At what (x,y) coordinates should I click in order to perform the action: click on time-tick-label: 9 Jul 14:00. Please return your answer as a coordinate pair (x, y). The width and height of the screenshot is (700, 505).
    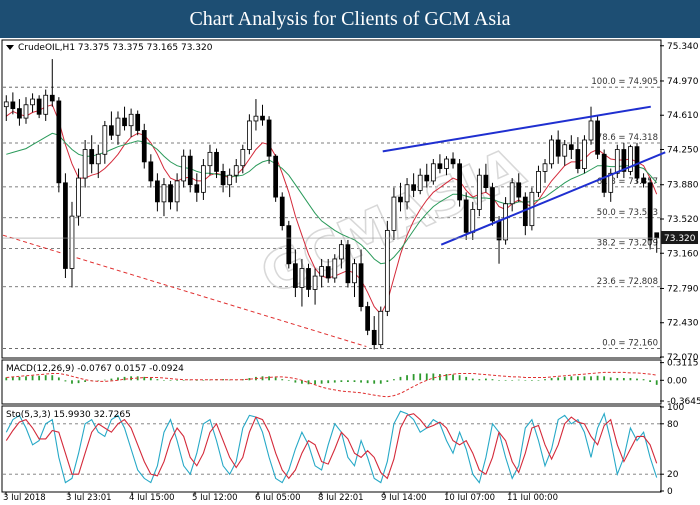
    Looking at the image, I should click on (404, 496).